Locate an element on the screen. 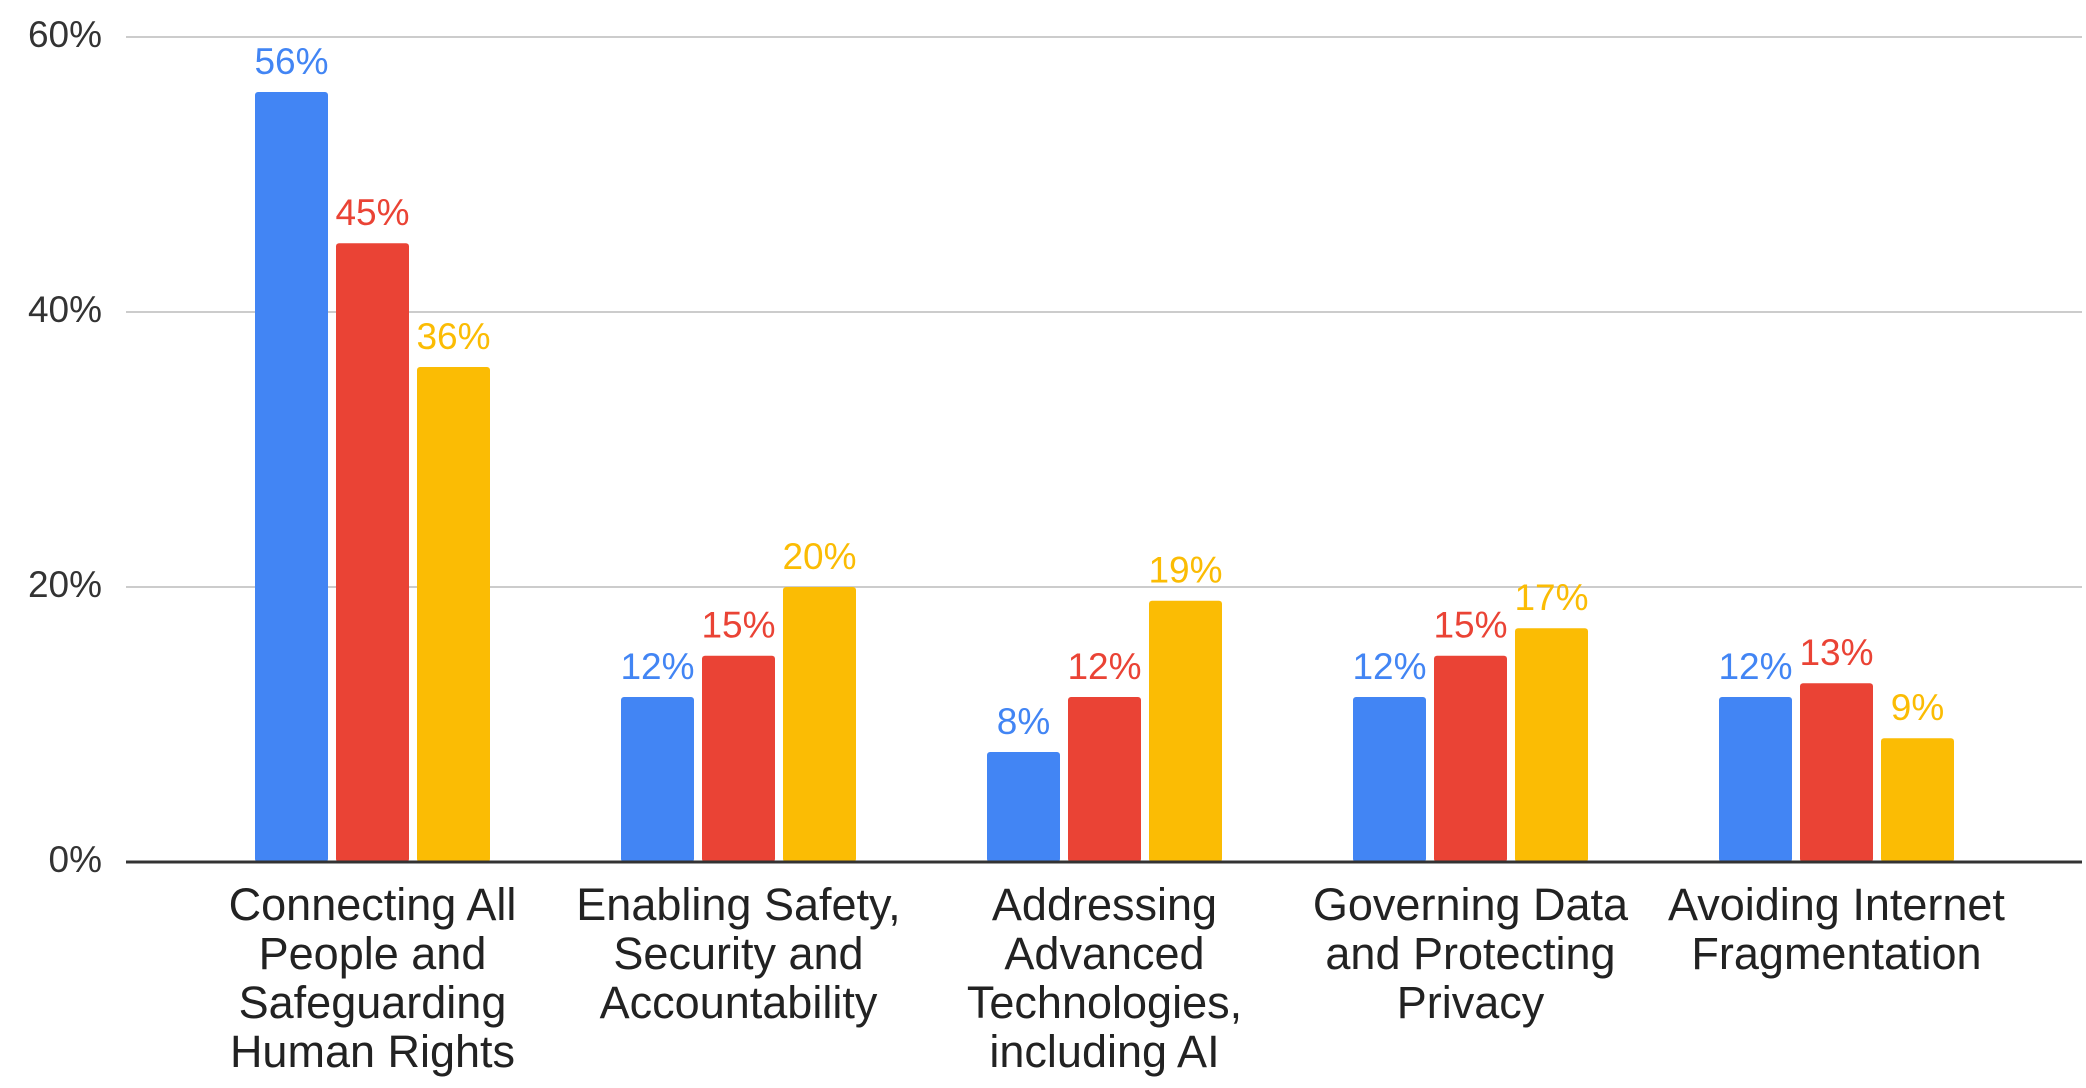  x-tick-label-box: Avoiding Internet Fragmentation is located at coordinates (1836, 929).